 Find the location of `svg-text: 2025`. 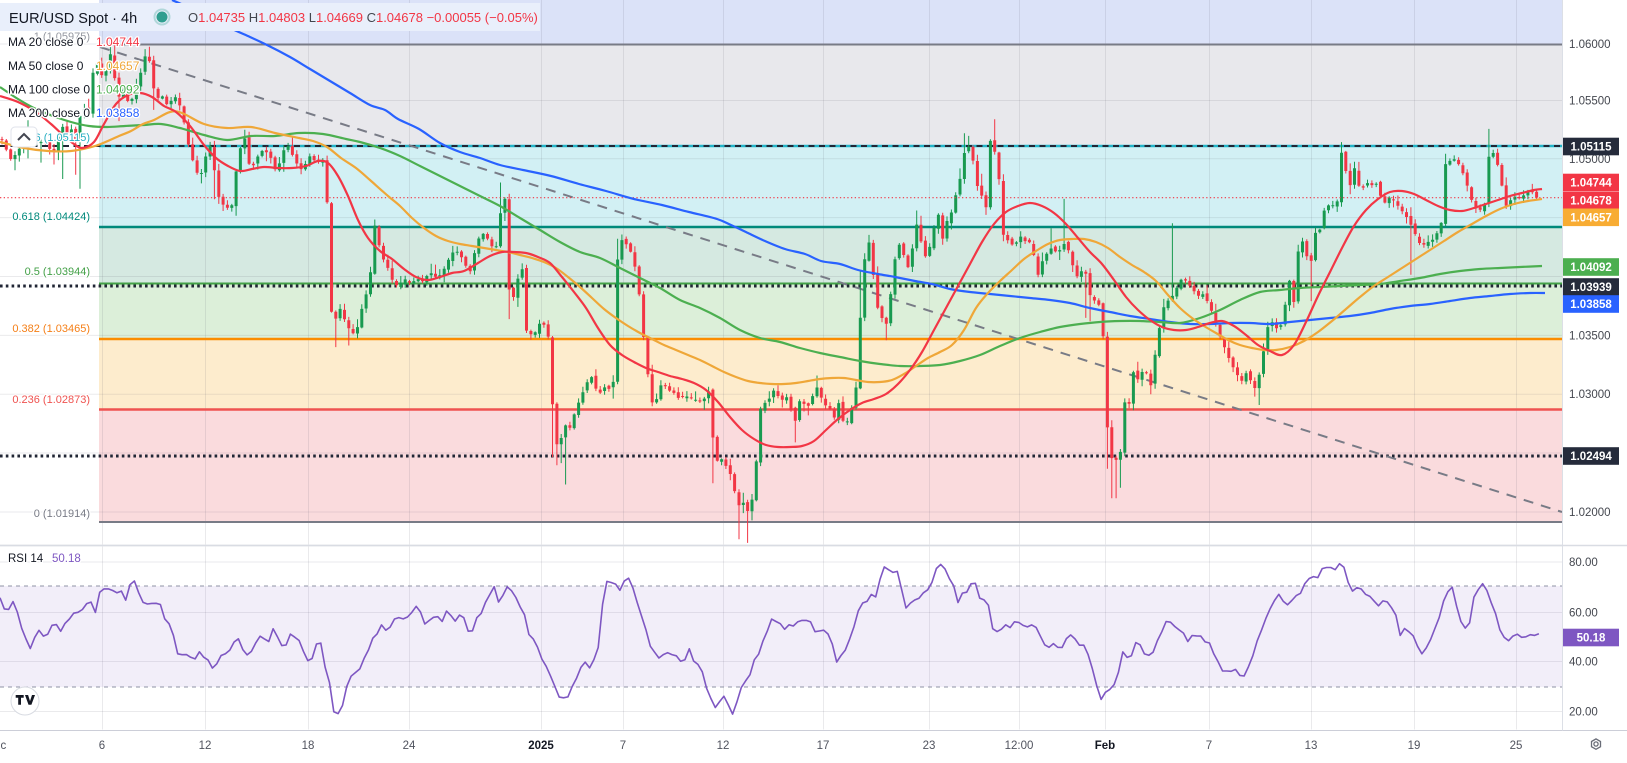

svg-text: 2025 is located at coordinates (541, 746).